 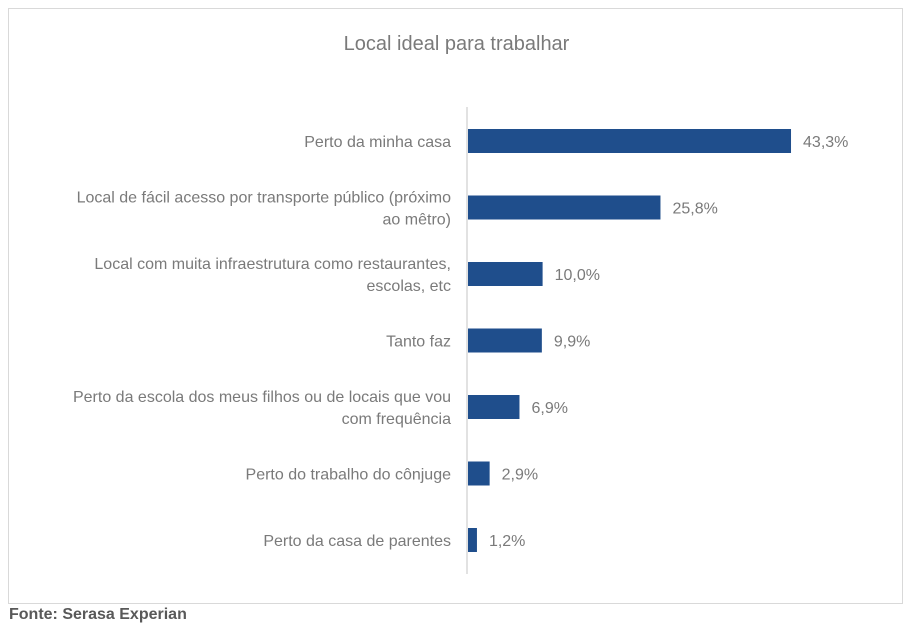 What do you see at coordinates (357, 541) in the screenshot?
I see `category-label: Perto da casa de parentes` at bounding box center [357, 541].